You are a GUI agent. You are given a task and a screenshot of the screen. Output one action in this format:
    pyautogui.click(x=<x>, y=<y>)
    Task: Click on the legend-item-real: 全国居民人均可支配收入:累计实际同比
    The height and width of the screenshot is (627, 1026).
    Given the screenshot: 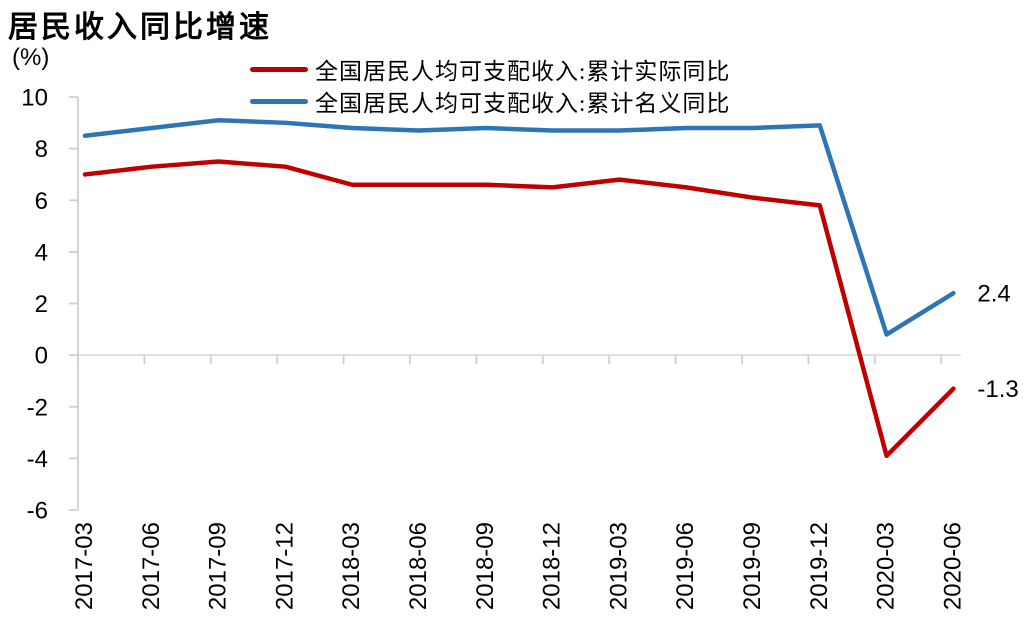 What is the action you would take?
    pyautogui.click(x=490, y=69)
    